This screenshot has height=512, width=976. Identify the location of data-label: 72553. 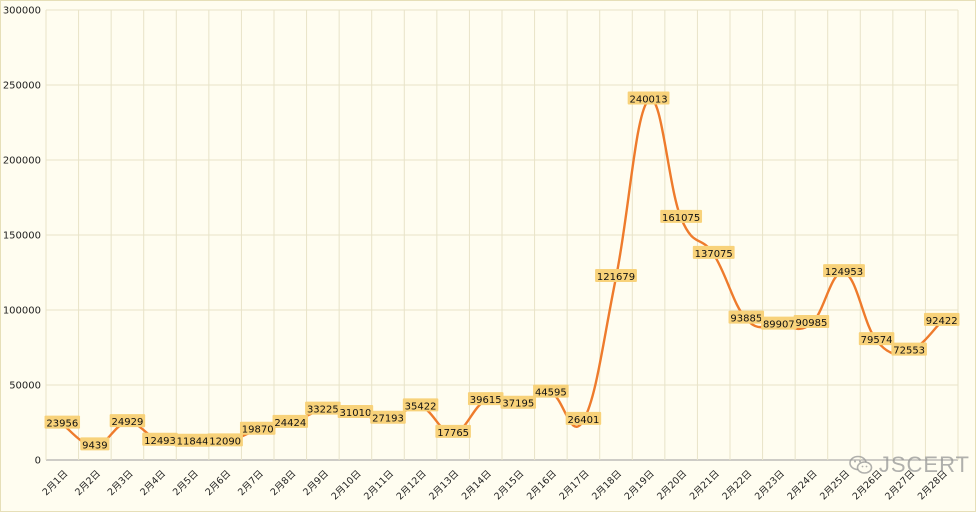
(909, 349).